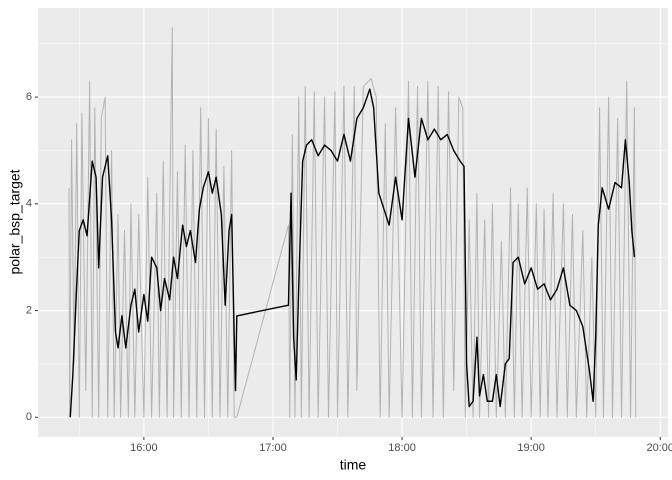 The width and height of the screenshot is (672, 480). I want to click on x-axis-title: time, so click(353, 465).